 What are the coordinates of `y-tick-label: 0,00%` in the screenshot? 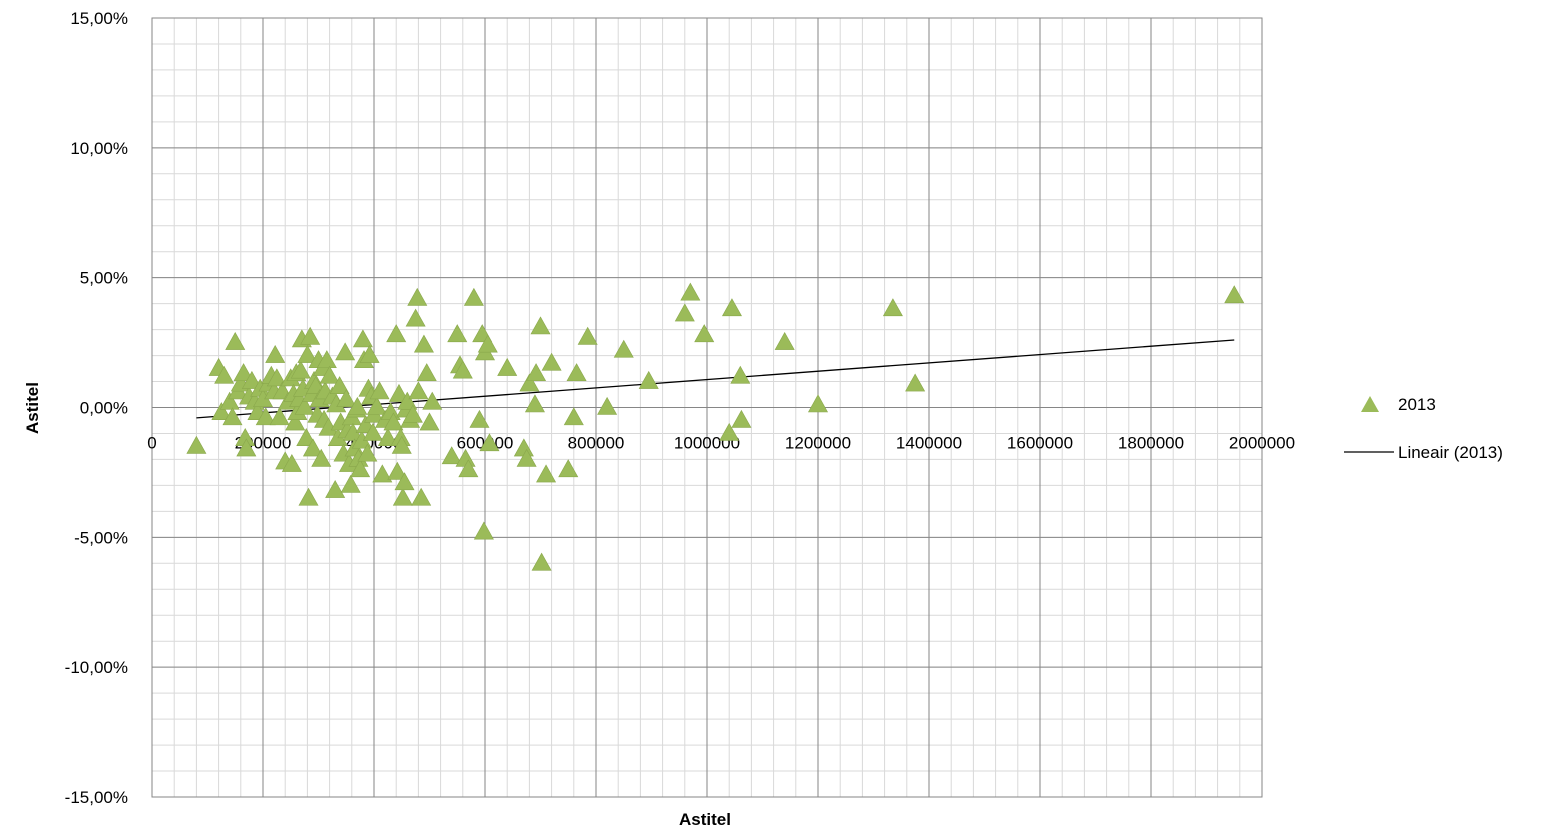 It's located at (104, 408).